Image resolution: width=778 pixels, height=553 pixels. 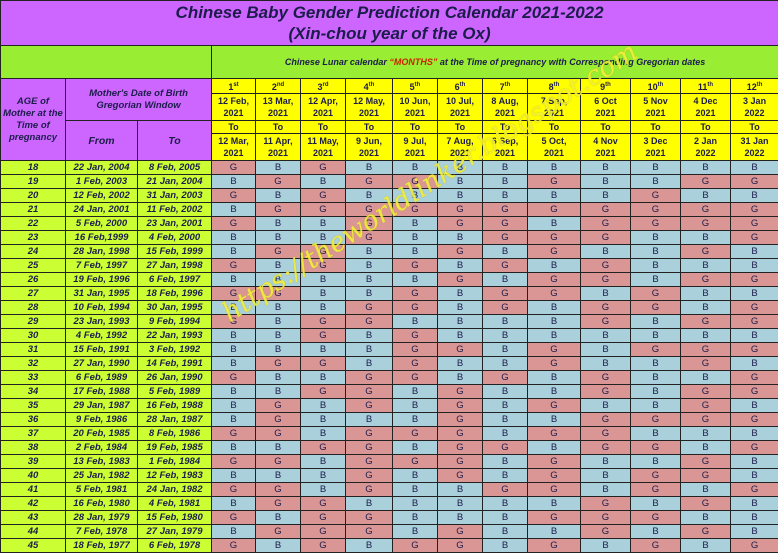 What do you see at coordinates (369, 141) in the screenshot?
I see `end-day: 9 Jun,` at bounding box center [369, 141].